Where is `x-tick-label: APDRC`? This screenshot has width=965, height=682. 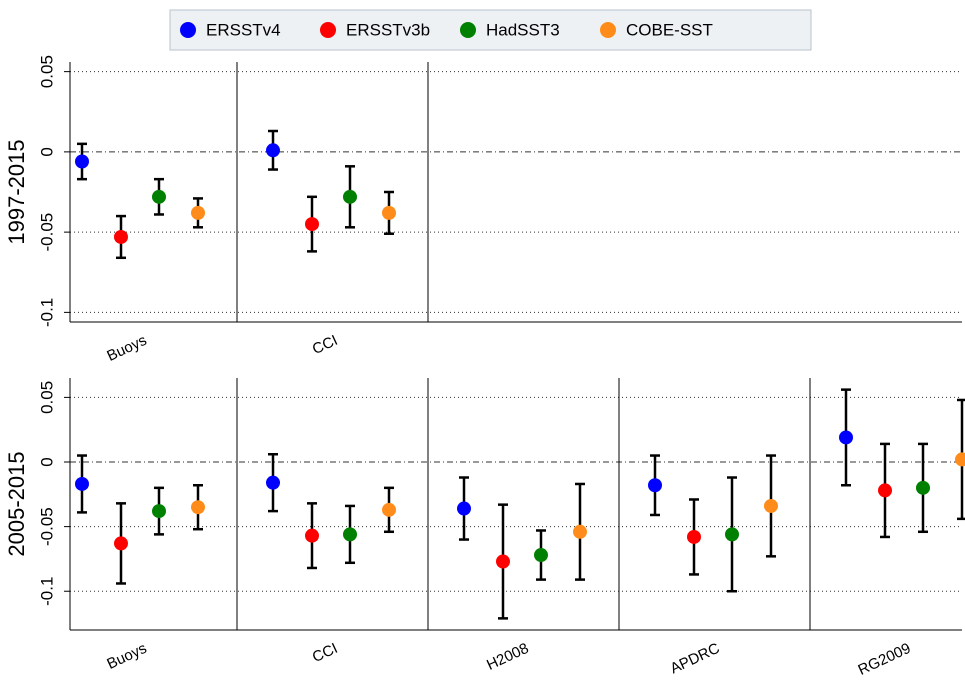
x-tick-label: APDRC is located at coordinates (695, 659).